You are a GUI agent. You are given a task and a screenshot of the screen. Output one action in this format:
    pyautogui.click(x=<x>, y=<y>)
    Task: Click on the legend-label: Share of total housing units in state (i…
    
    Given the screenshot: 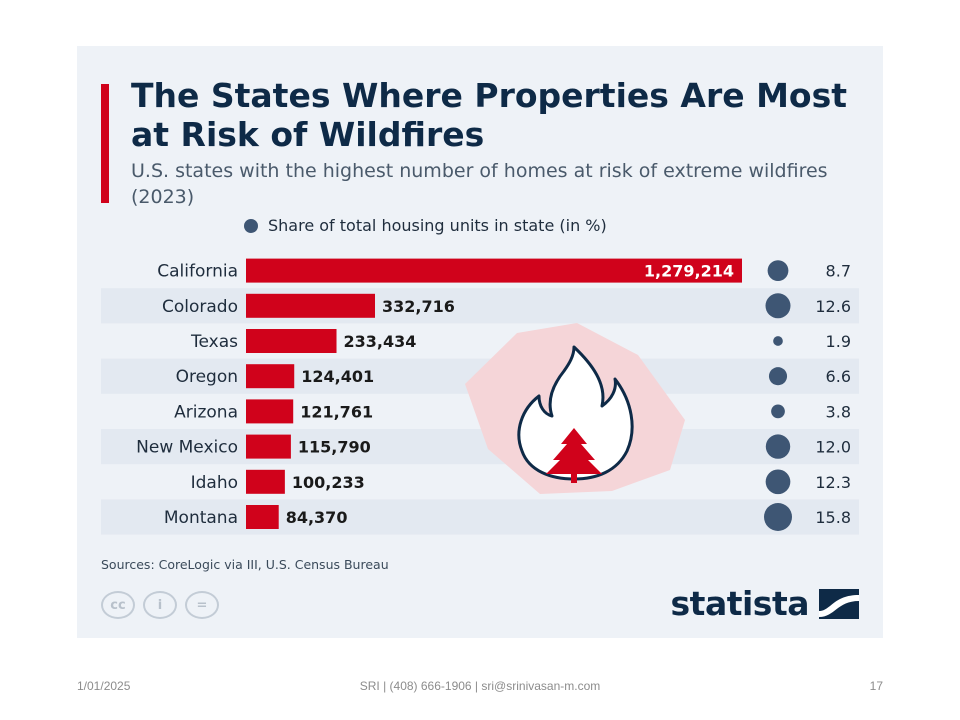 What is the action you would take?
    pyautogui.click(x=437, y=225)
    